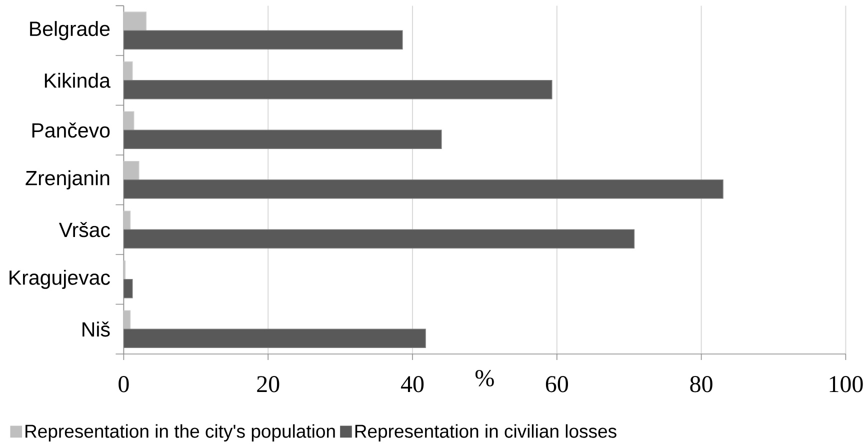 The image size is (867, 445). I want to click on y-tick-label: Kikinda, so click(77, 80).